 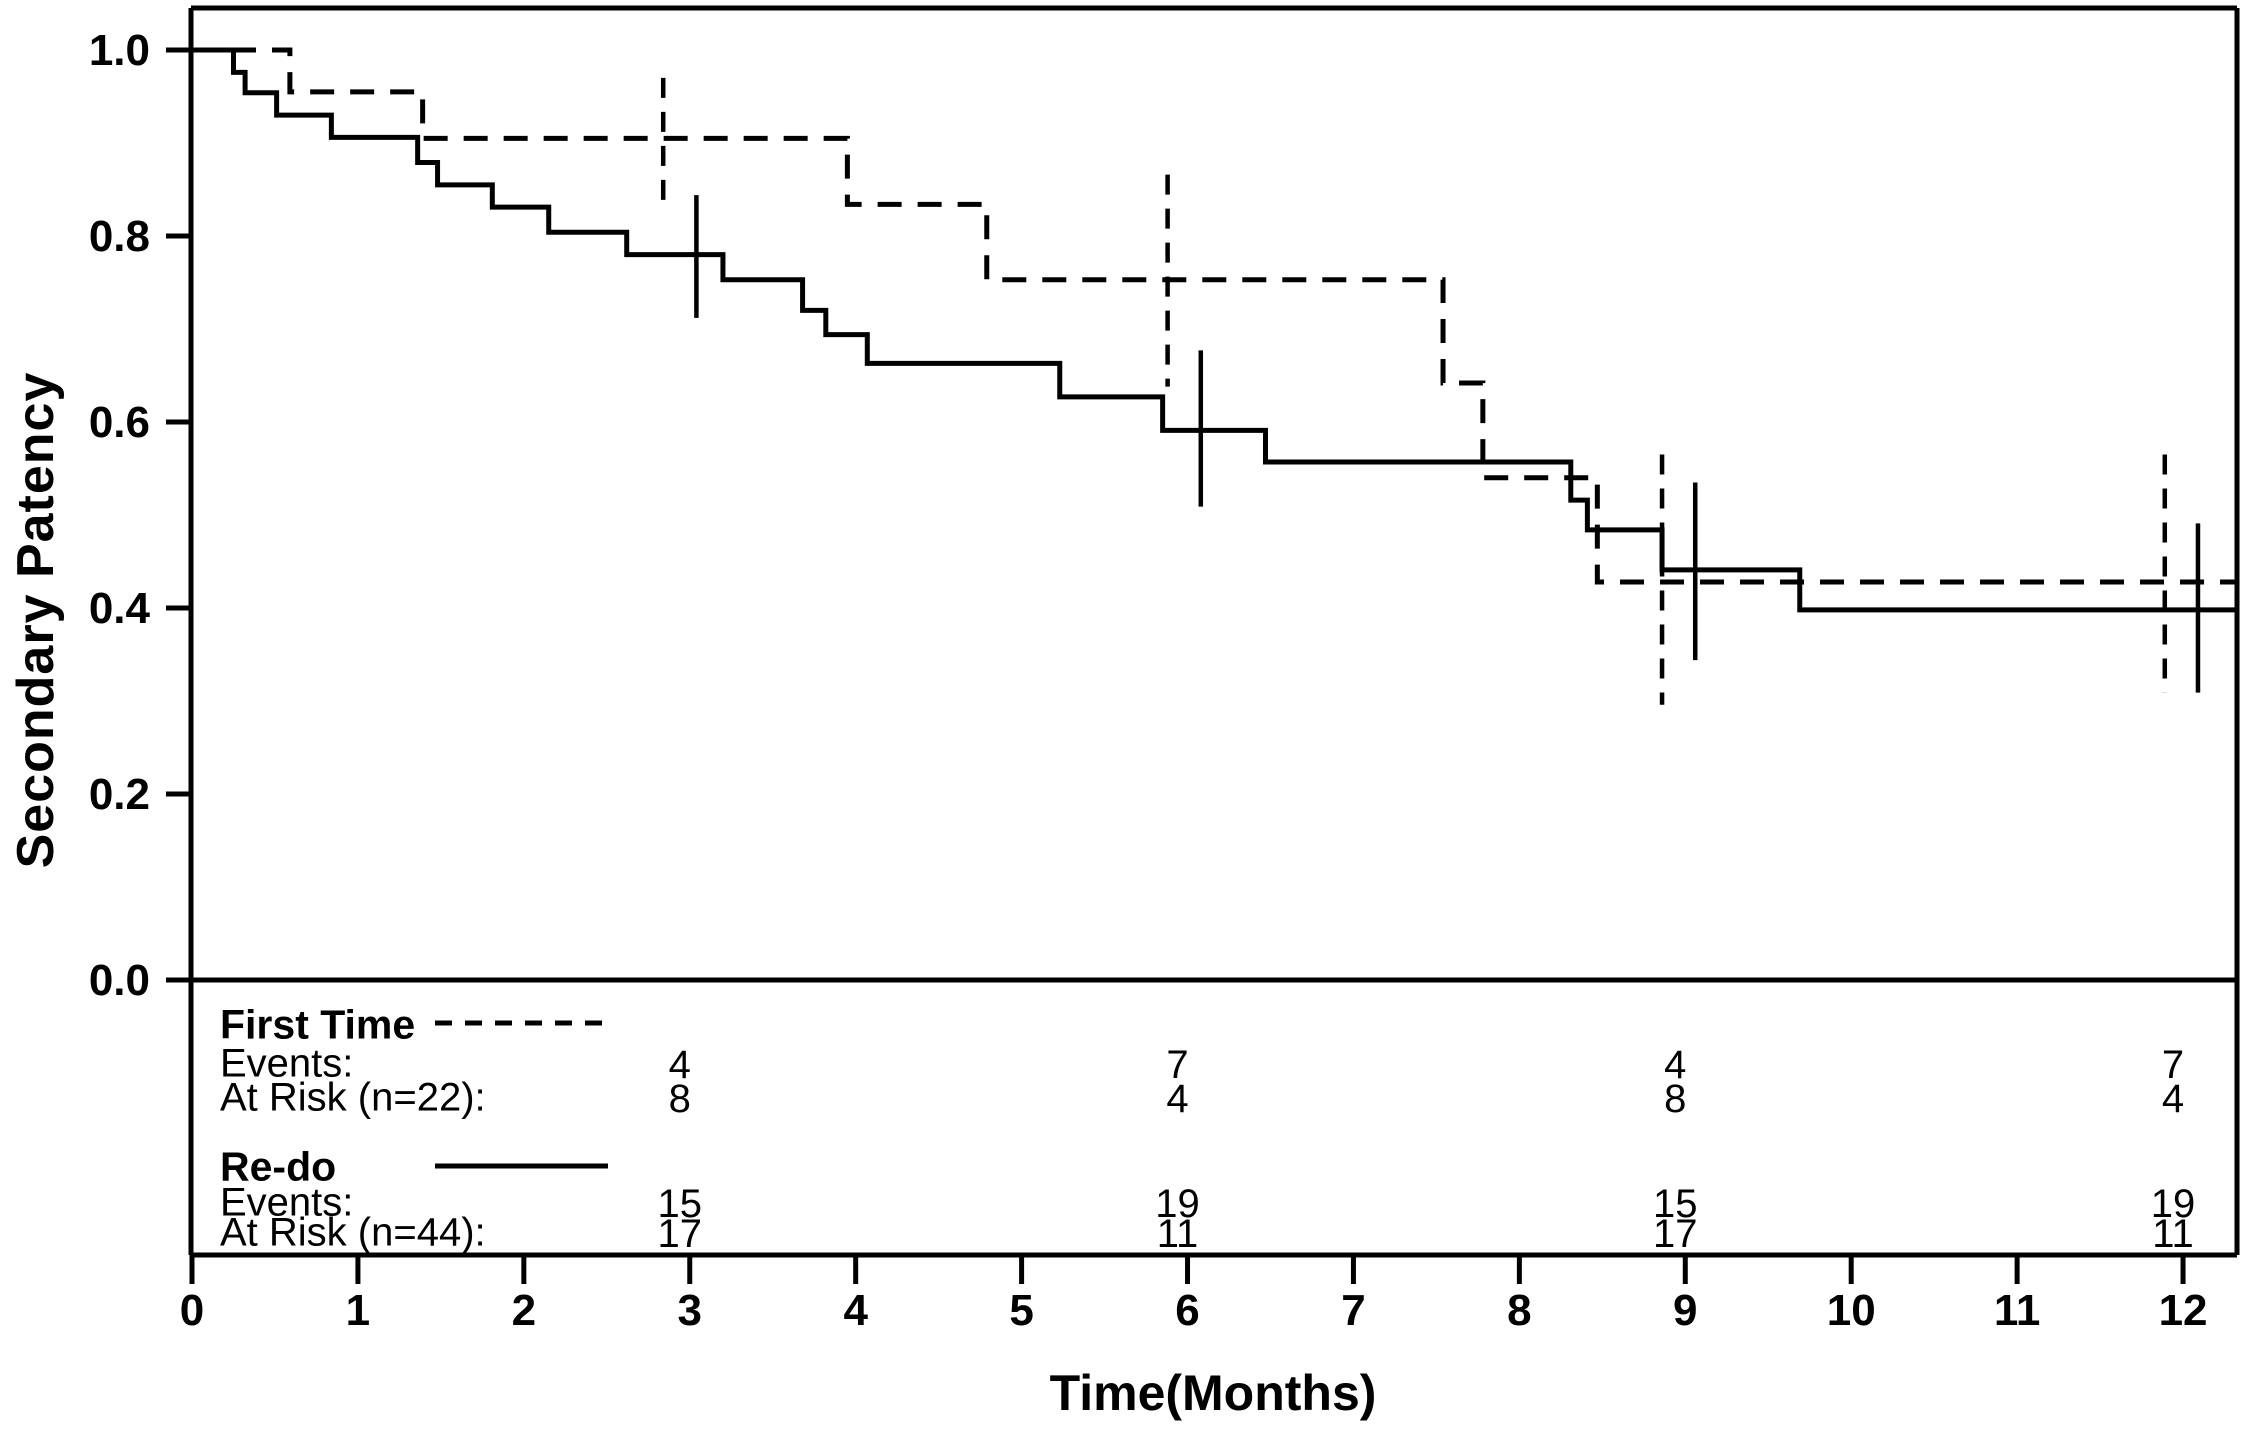 What do you see at coordinates (318, 1024) in the screenshot?
I see `legend-first-time-label: First Time` at bounding box center [318, 1024].